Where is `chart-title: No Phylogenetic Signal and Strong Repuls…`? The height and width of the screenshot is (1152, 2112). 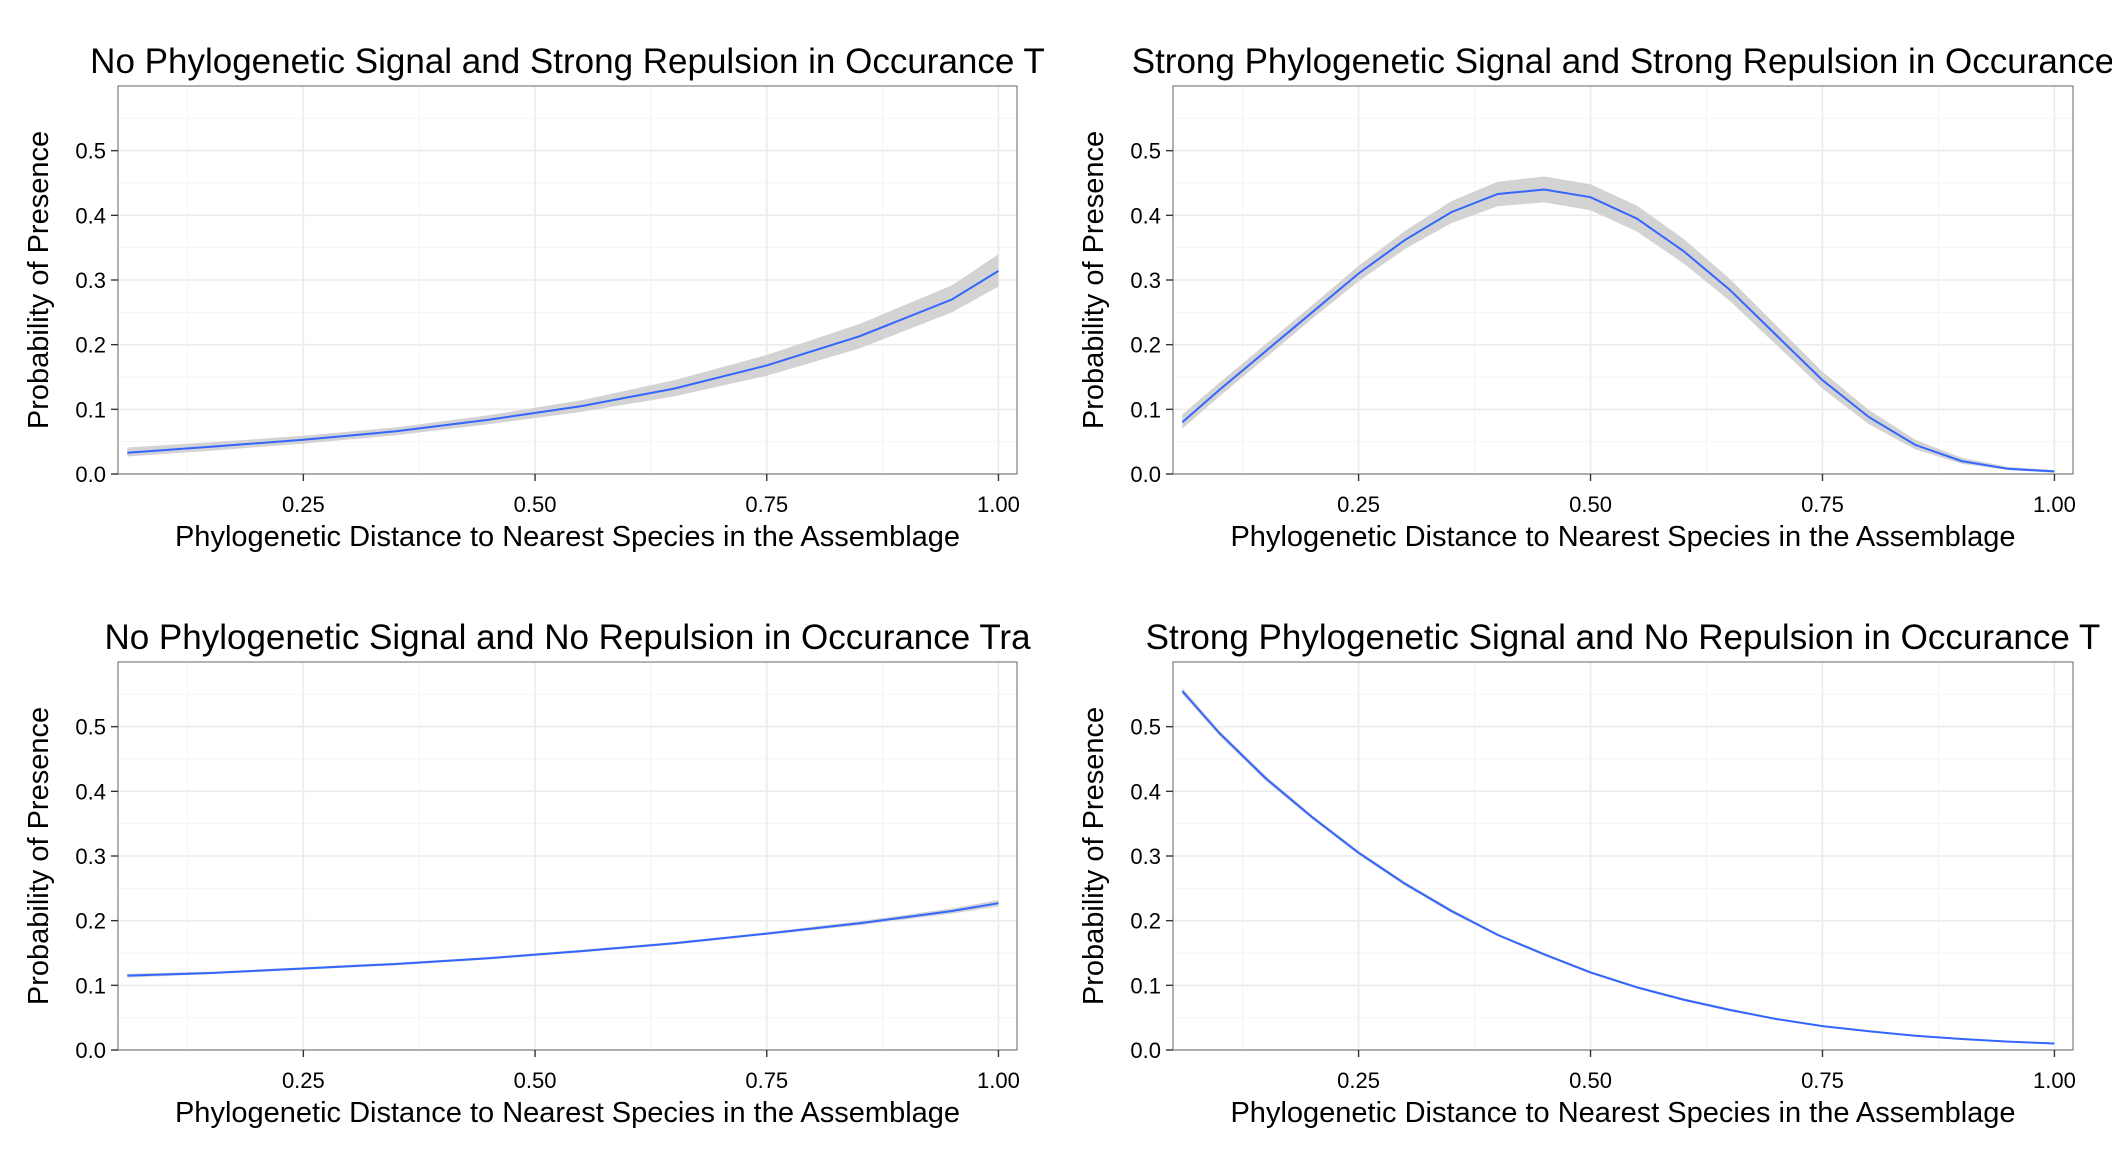 chart-title: No Phylogenetic Signal and Strong Repuls… is located at coordinates (567, 61).